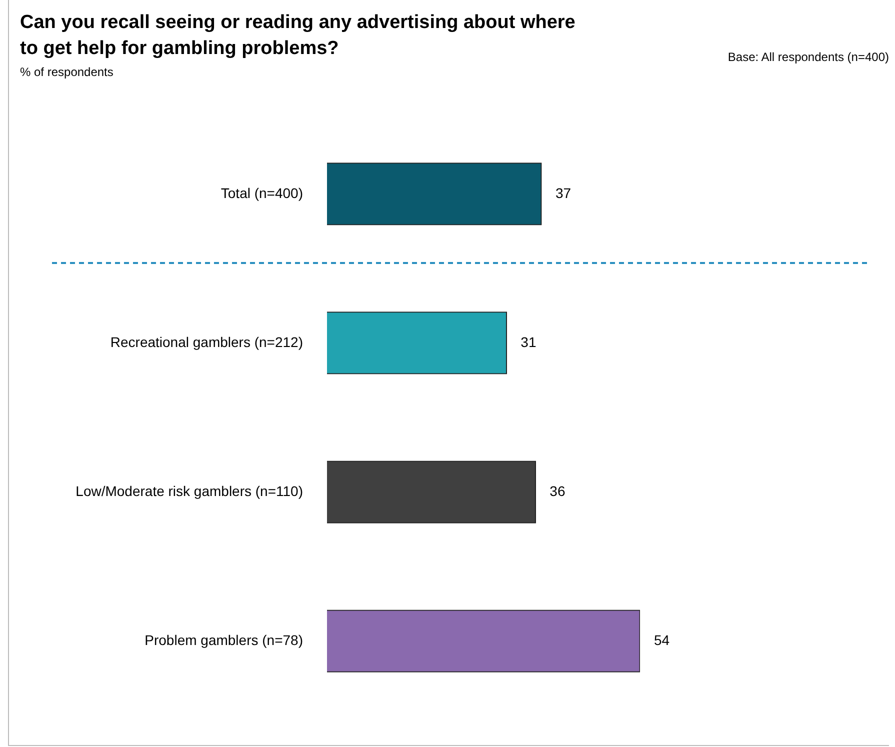  Describe the element at coordinates (261, 192) in the screenshot. I see `y-tick-label: Total (n=400)` at that location.